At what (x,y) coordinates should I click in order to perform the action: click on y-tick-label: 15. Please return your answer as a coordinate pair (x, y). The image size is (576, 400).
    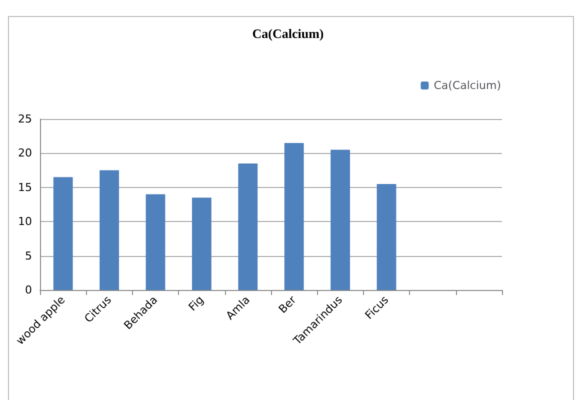
    Looking at the image, I should click on (25, 187).